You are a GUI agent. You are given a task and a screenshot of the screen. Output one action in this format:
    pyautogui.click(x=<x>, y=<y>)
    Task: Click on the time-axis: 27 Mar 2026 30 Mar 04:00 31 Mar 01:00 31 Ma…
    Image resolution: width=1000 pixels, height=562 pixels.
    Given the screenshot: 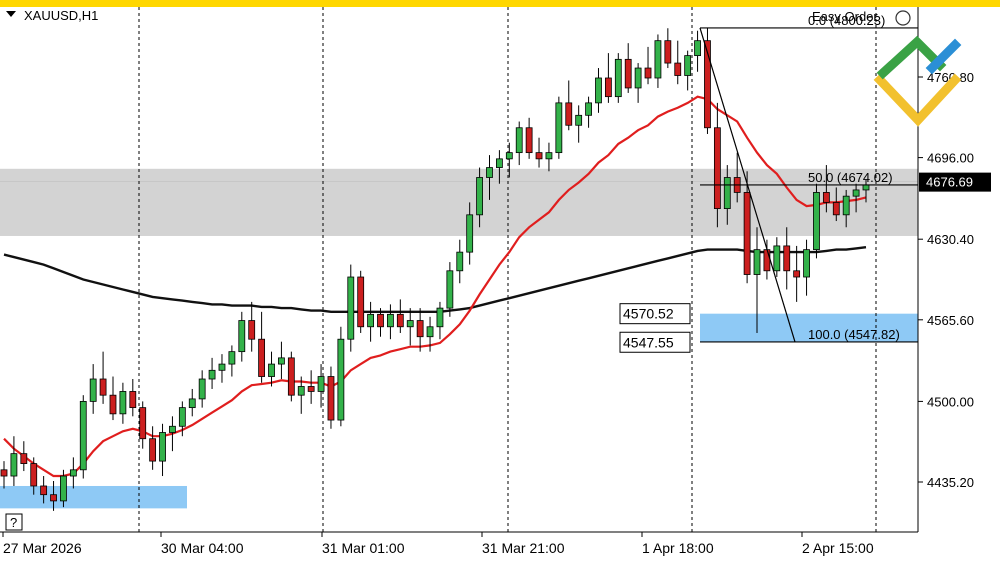 What is the action you would take?
    pyautogui.click(x=438, y=544)
    